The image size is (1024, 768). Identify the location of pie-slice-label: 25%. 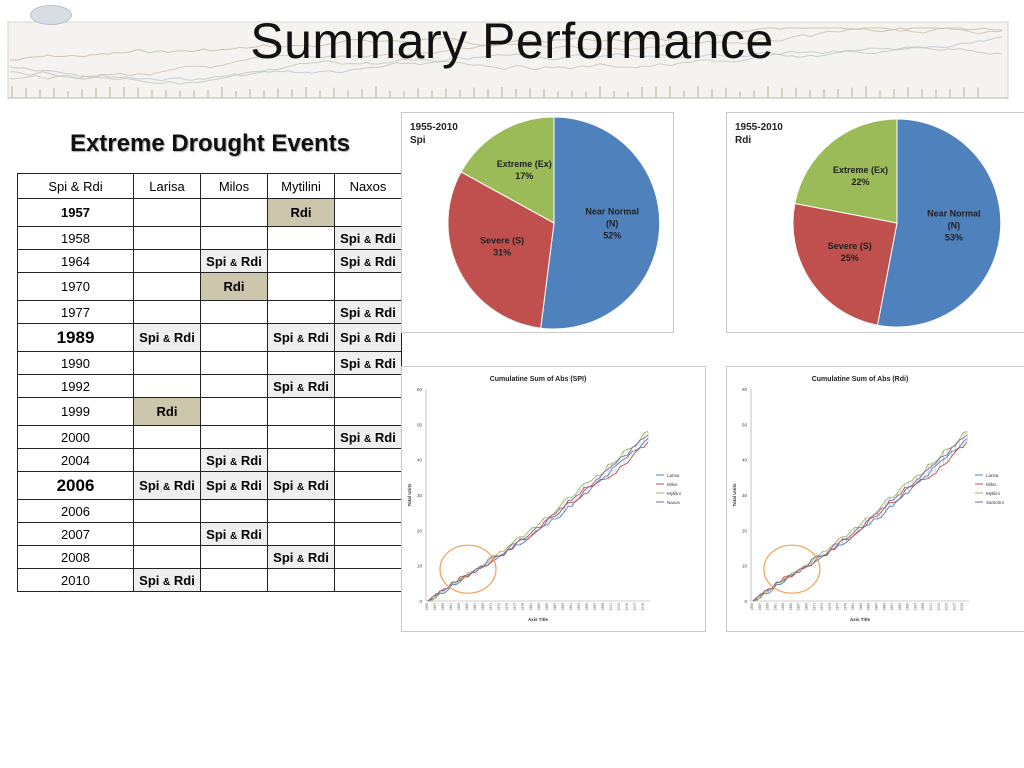
(850, 258).